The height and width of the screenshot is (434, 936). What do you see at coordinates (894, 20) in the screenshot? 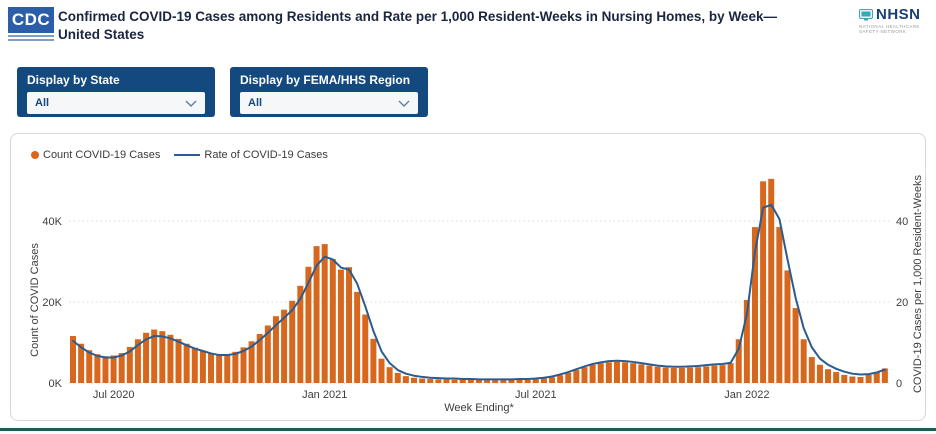
I see `nhsn-logo: NHSN NATIONAL HEALTHCARE SAFETY NETWORK` at bounding box center [894, 20].